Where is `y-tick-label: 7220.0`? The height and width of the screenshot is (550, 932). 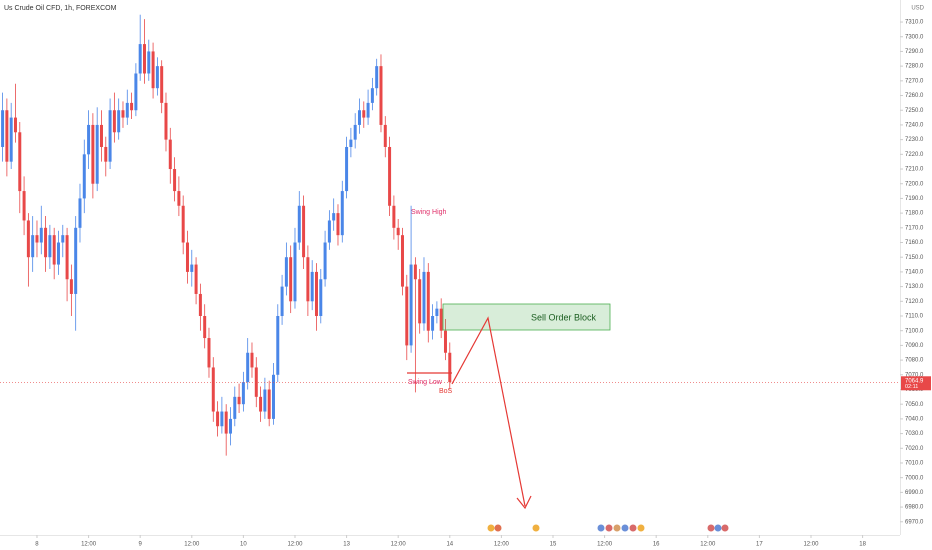
y-tick-label: 7220.0 is located at coordinates (914, 155).